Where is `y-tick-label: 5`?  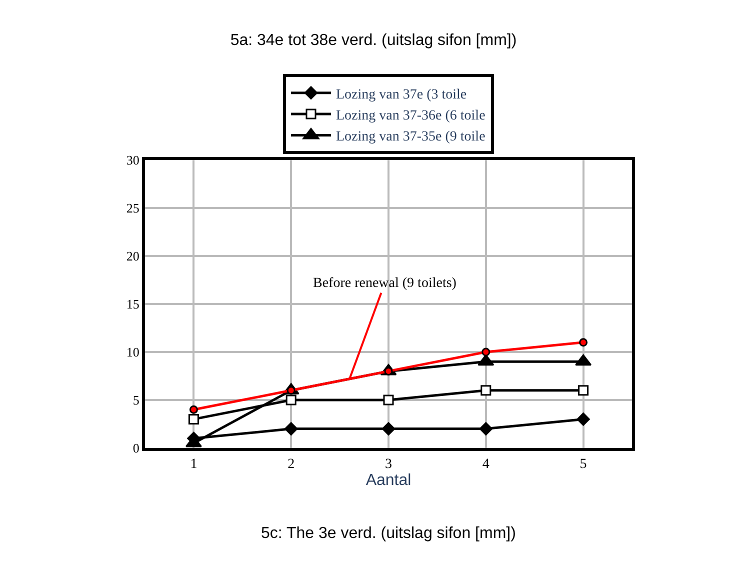
y-tick-label: 5 is located at coordinates (136, 400).